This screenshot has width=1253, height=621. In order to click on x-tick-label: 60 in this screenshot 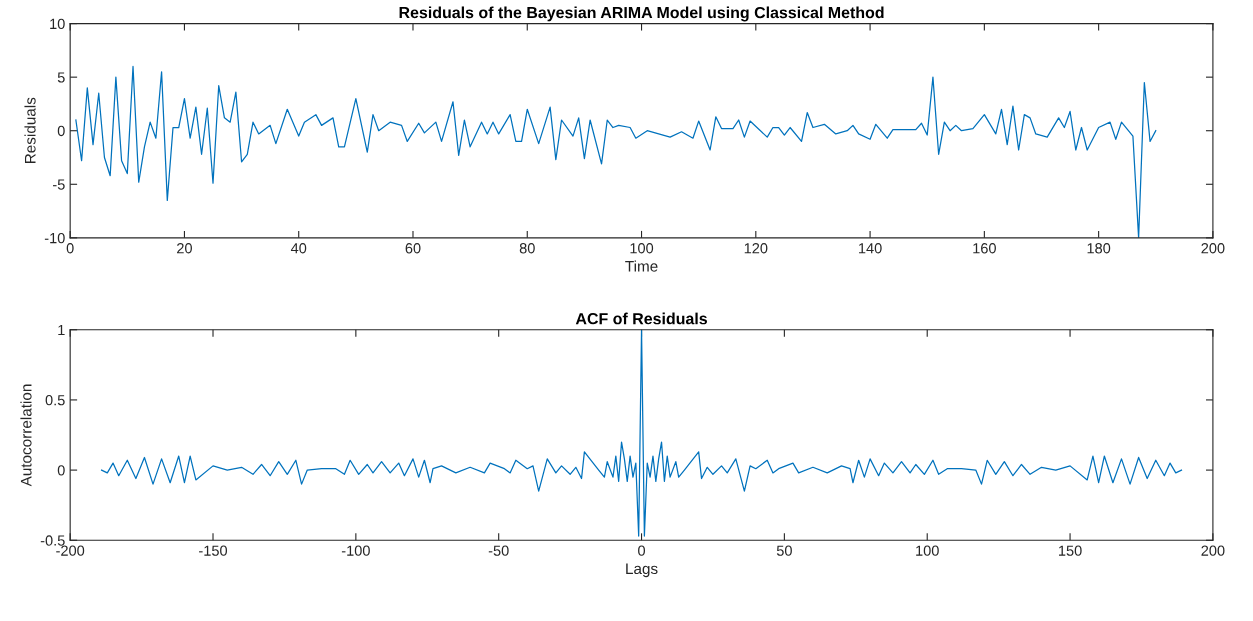, I will do `click(413, 248)`.